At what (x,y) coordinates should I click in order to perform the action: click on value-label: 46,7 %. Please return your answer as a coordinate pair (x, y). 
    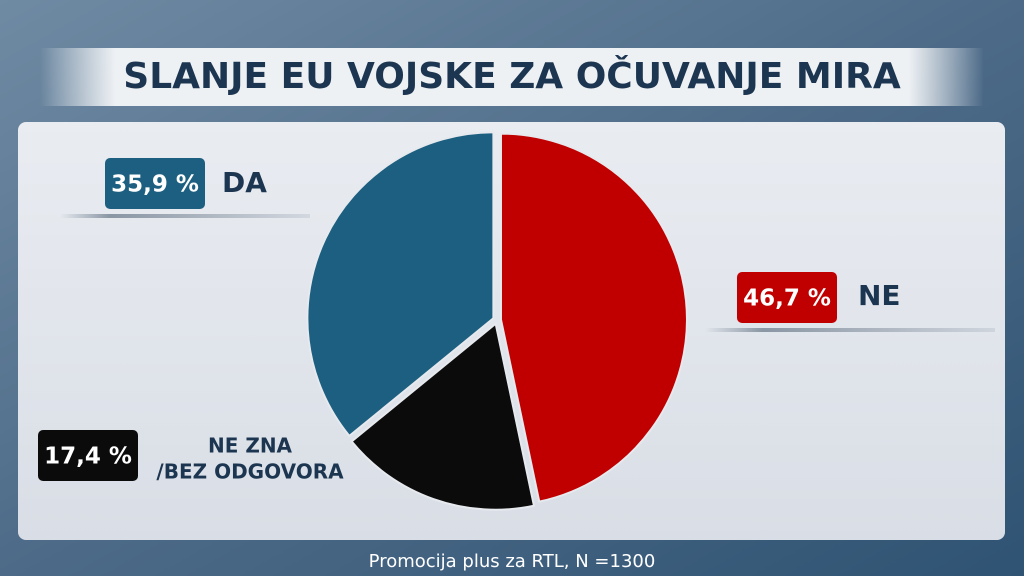
    Looking at the image, I should click on (787, 299).